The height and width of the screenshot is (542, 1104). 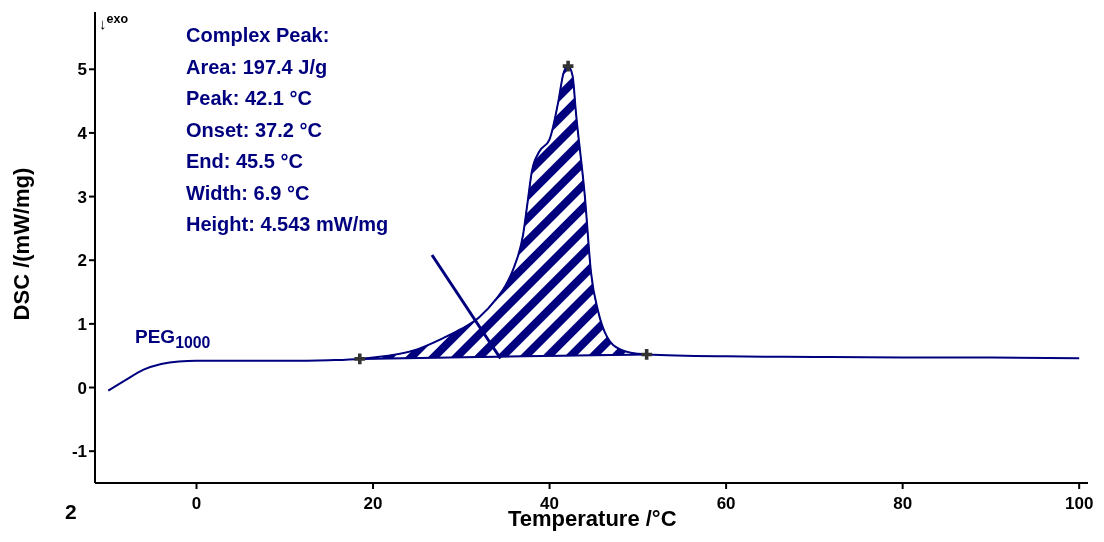 What do you see at coordinates (173, 338) in the screenshot?
I see `series-label: PEG$_{1000}$` at bounding box center [173, 338].